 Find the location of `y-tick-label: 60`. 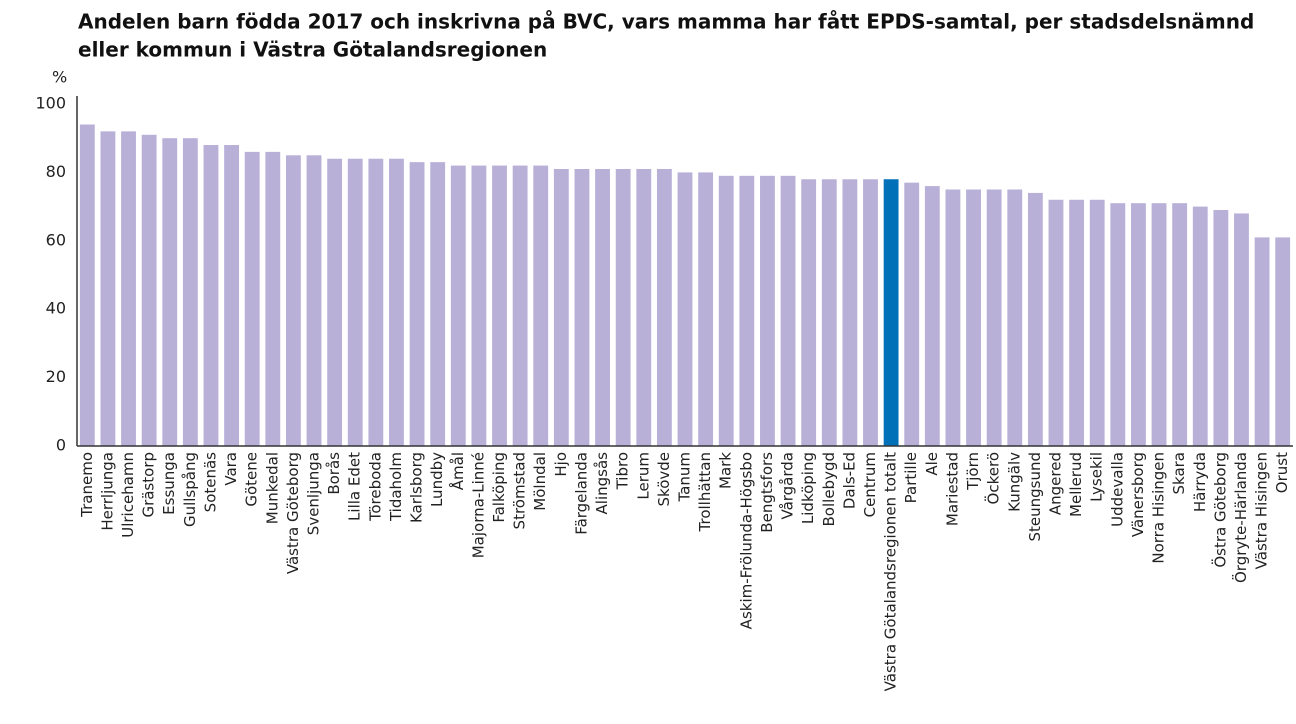

y-tick-label: 60 is located at coordinates (56, 239).